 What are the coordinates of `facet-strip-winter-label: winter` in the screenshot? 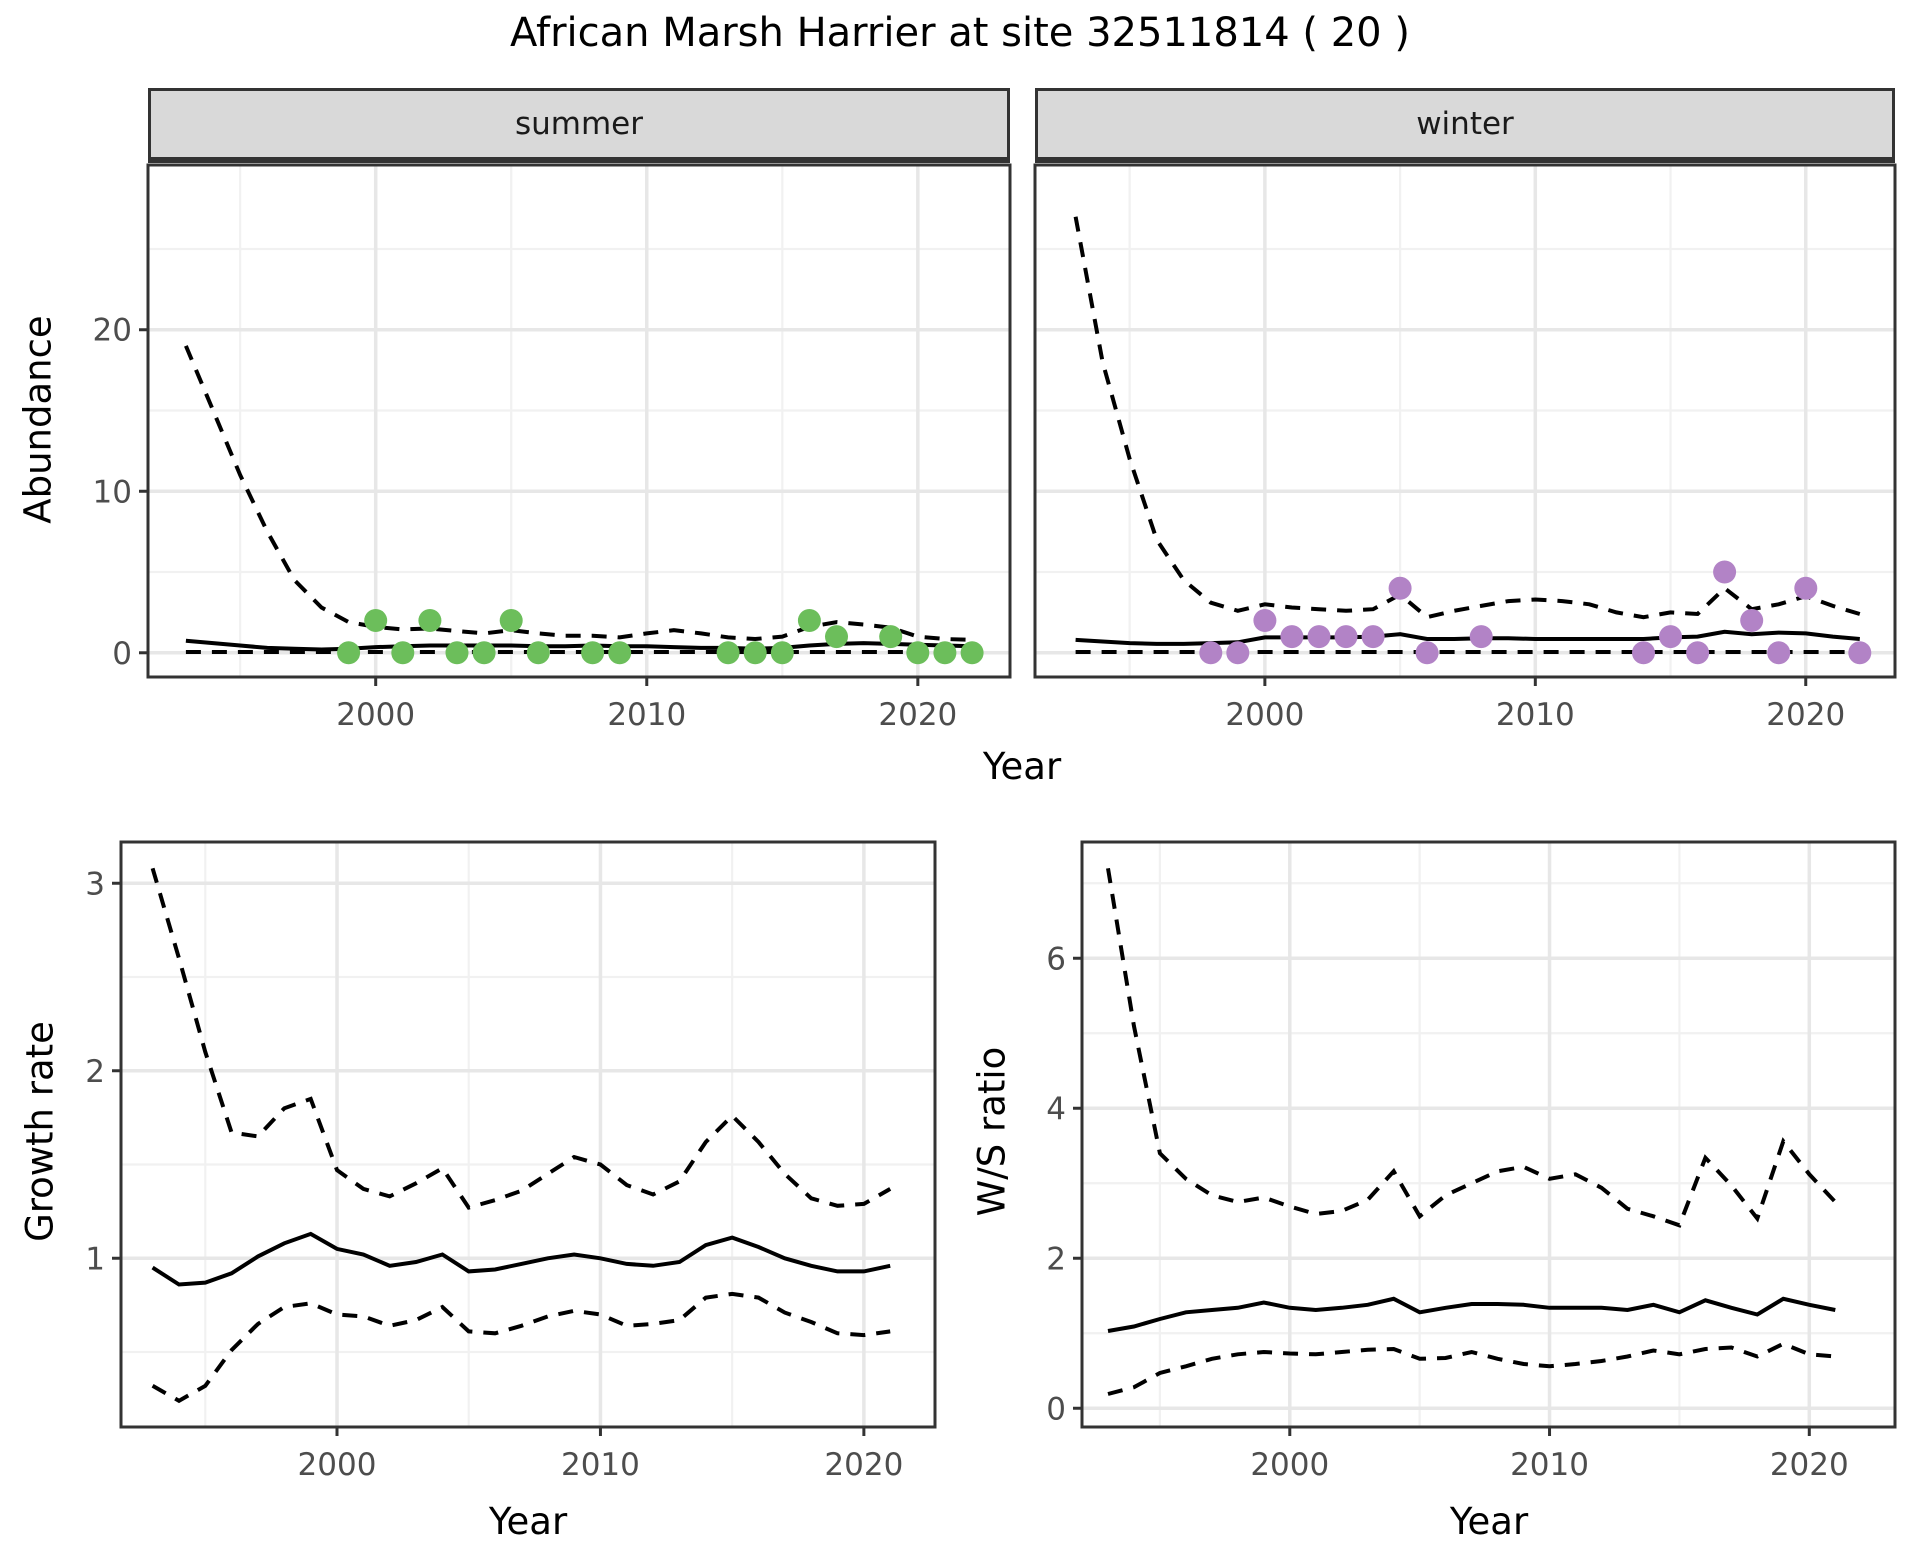 It's located at (1465, 124).